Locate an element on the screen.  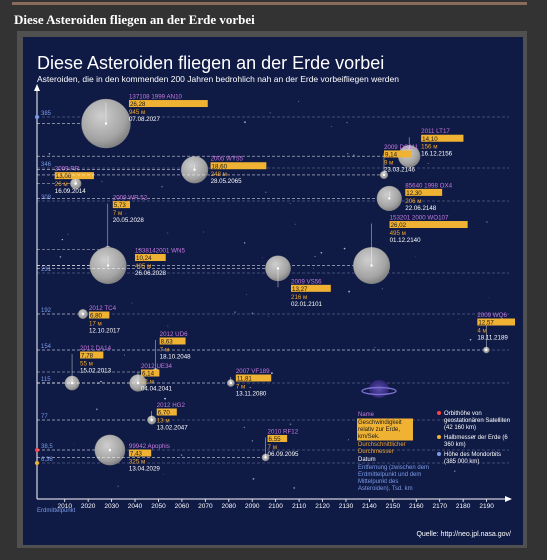
x-tick-label: 2020 is located at coordinates (88, 506).